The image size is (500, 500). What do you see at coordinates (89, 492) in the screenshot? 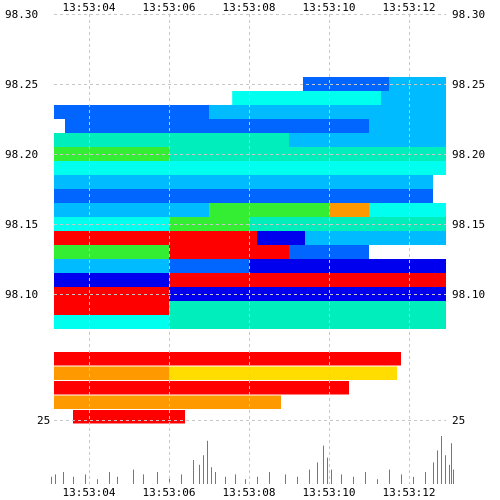
I see `x-tick-bottom: 13:53:04` at bounding box center [89, 492].